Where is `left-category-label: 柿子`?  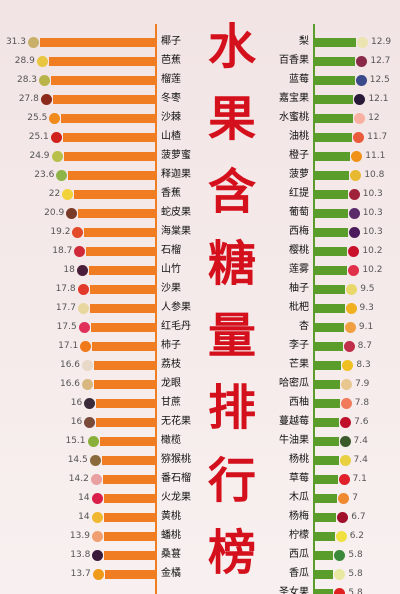 left-category-label: 柿子 is located at coordinates (171, 345).